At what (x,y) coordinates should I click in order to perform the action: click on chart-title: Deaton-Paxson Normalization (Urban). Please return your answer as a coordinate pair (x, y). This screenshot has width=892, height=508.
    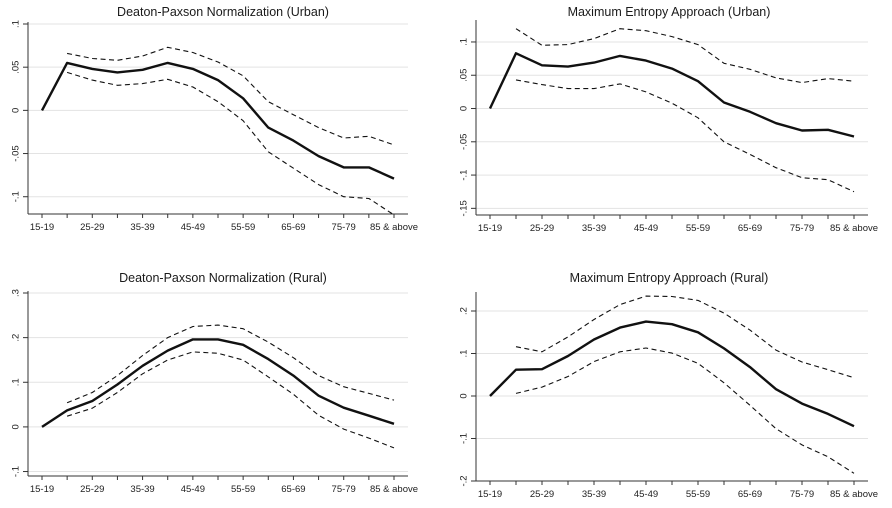
    Looking at the image, I should click on (223, 12).